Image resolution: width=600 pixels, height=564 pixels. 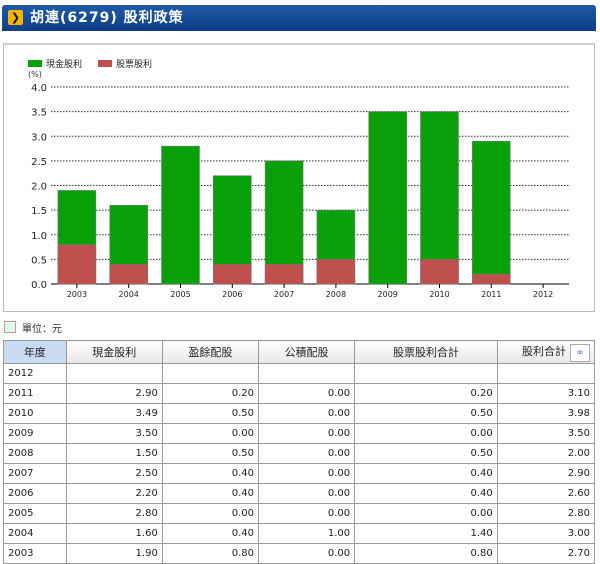 I want to click on y-tick-label: 0.0, so click(x=39, y=285).